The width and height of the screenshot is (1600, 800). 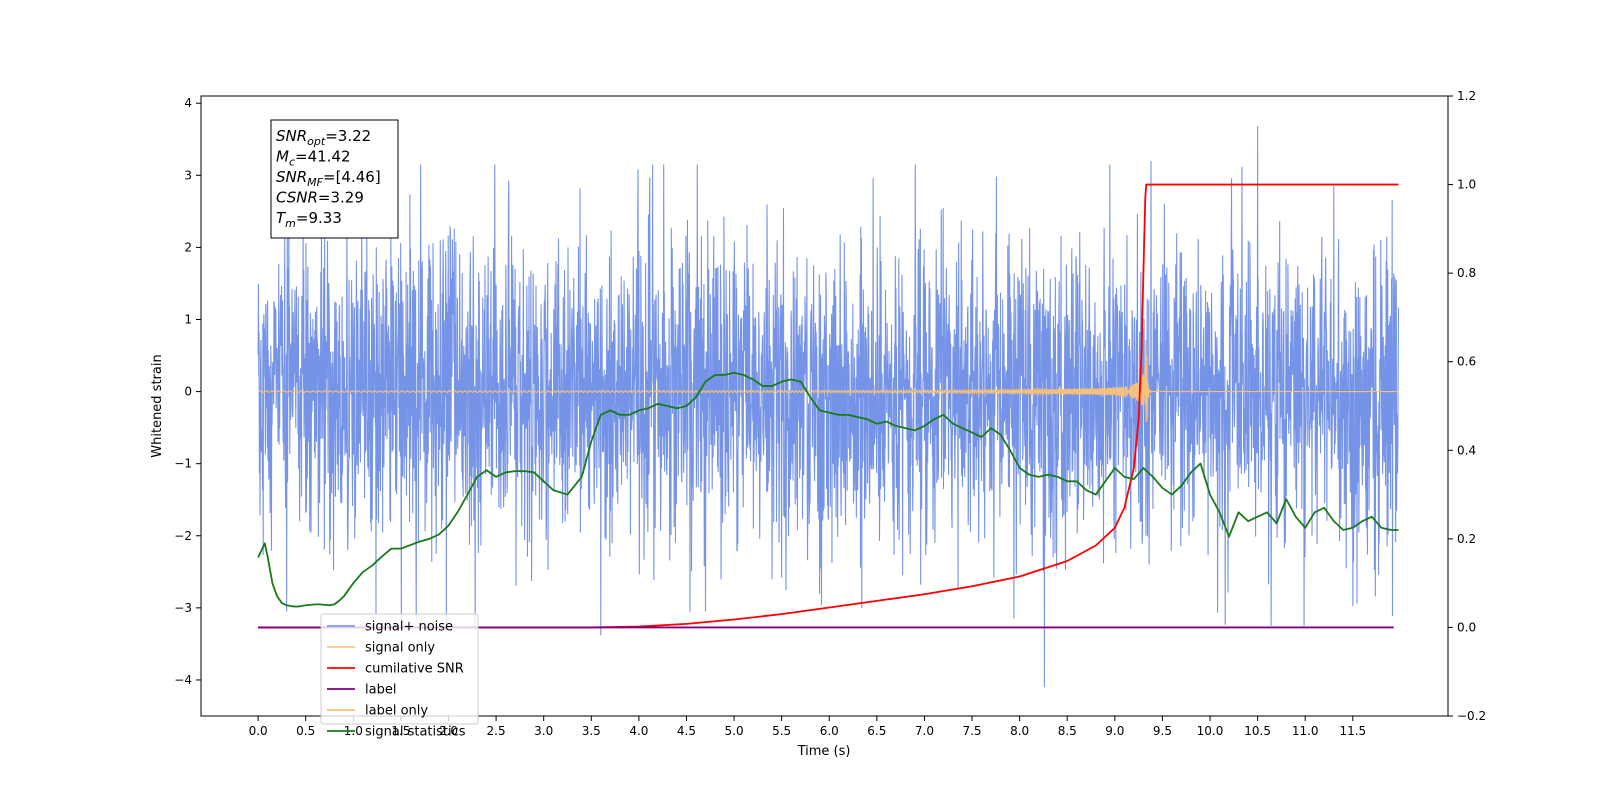 I want to click on x-tick: 11.5, so click(x=1352, y=727).